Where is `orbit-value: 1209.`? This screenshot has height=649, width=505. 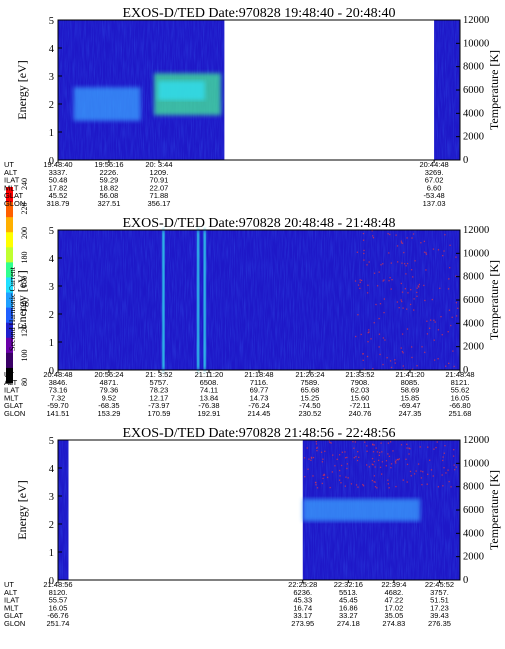
orbit-value: 1209. is located at coordinates (159, 172).